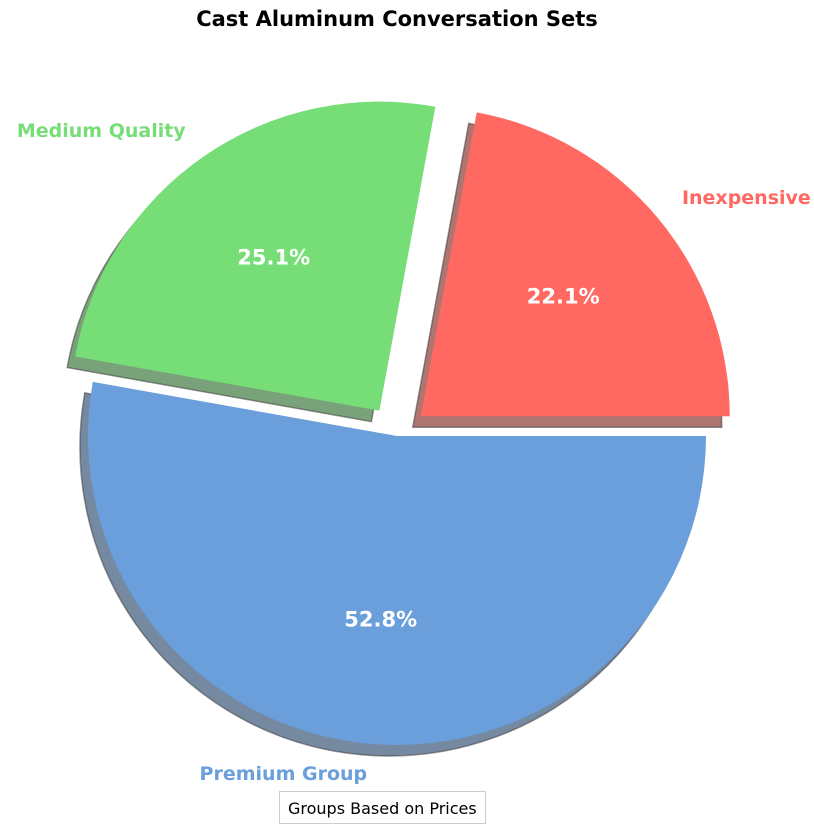  What do you see at coordinates (273, 257) in the screenshot?
I see `pct-label-medium-quality: 25.1%` at bounding box center [273, 257].